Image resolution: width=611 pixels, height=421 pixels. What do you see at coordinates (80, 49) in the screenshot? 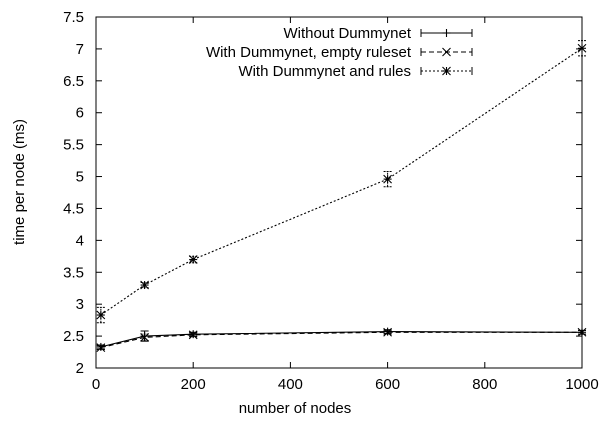
I see `y-tick-label: 7` at bounding box center [80, 49].